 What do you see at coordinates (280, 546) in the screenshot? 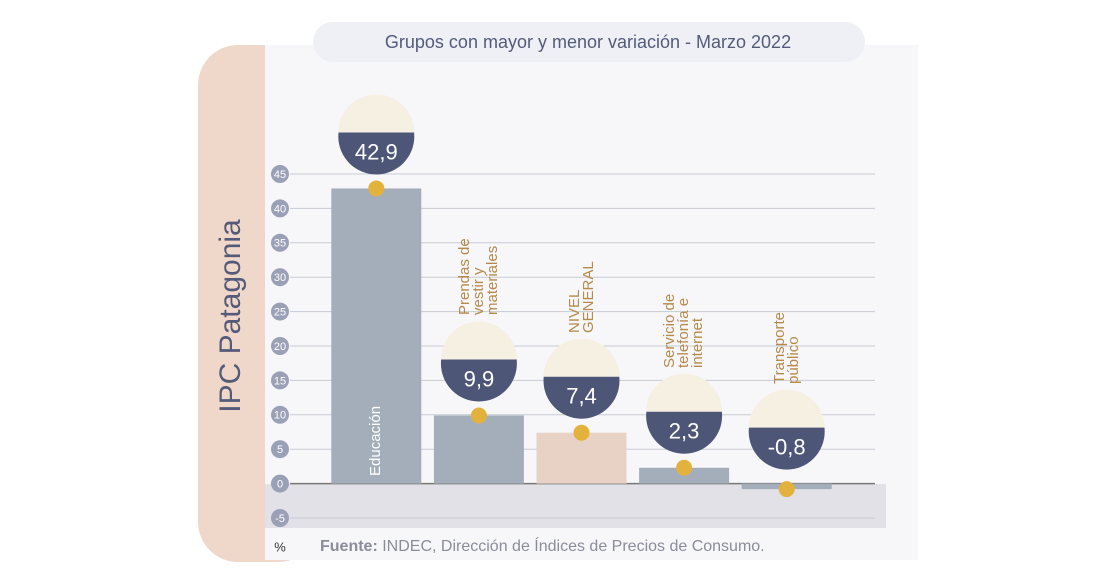
I see `y-unit: %` at bounding box center [280, 546].